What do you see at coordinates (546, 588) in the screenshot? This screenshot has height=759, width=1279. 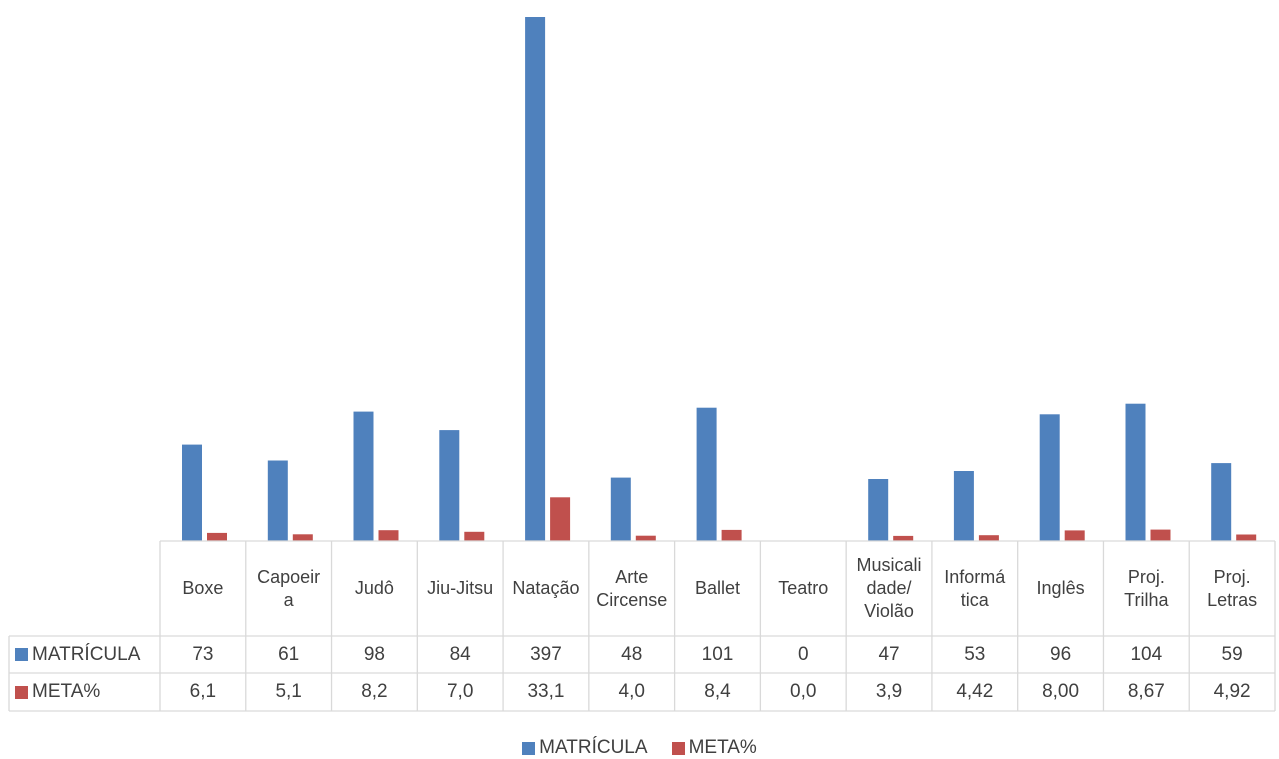 I see `category-label: Natação` at bounding box center [546, 588].